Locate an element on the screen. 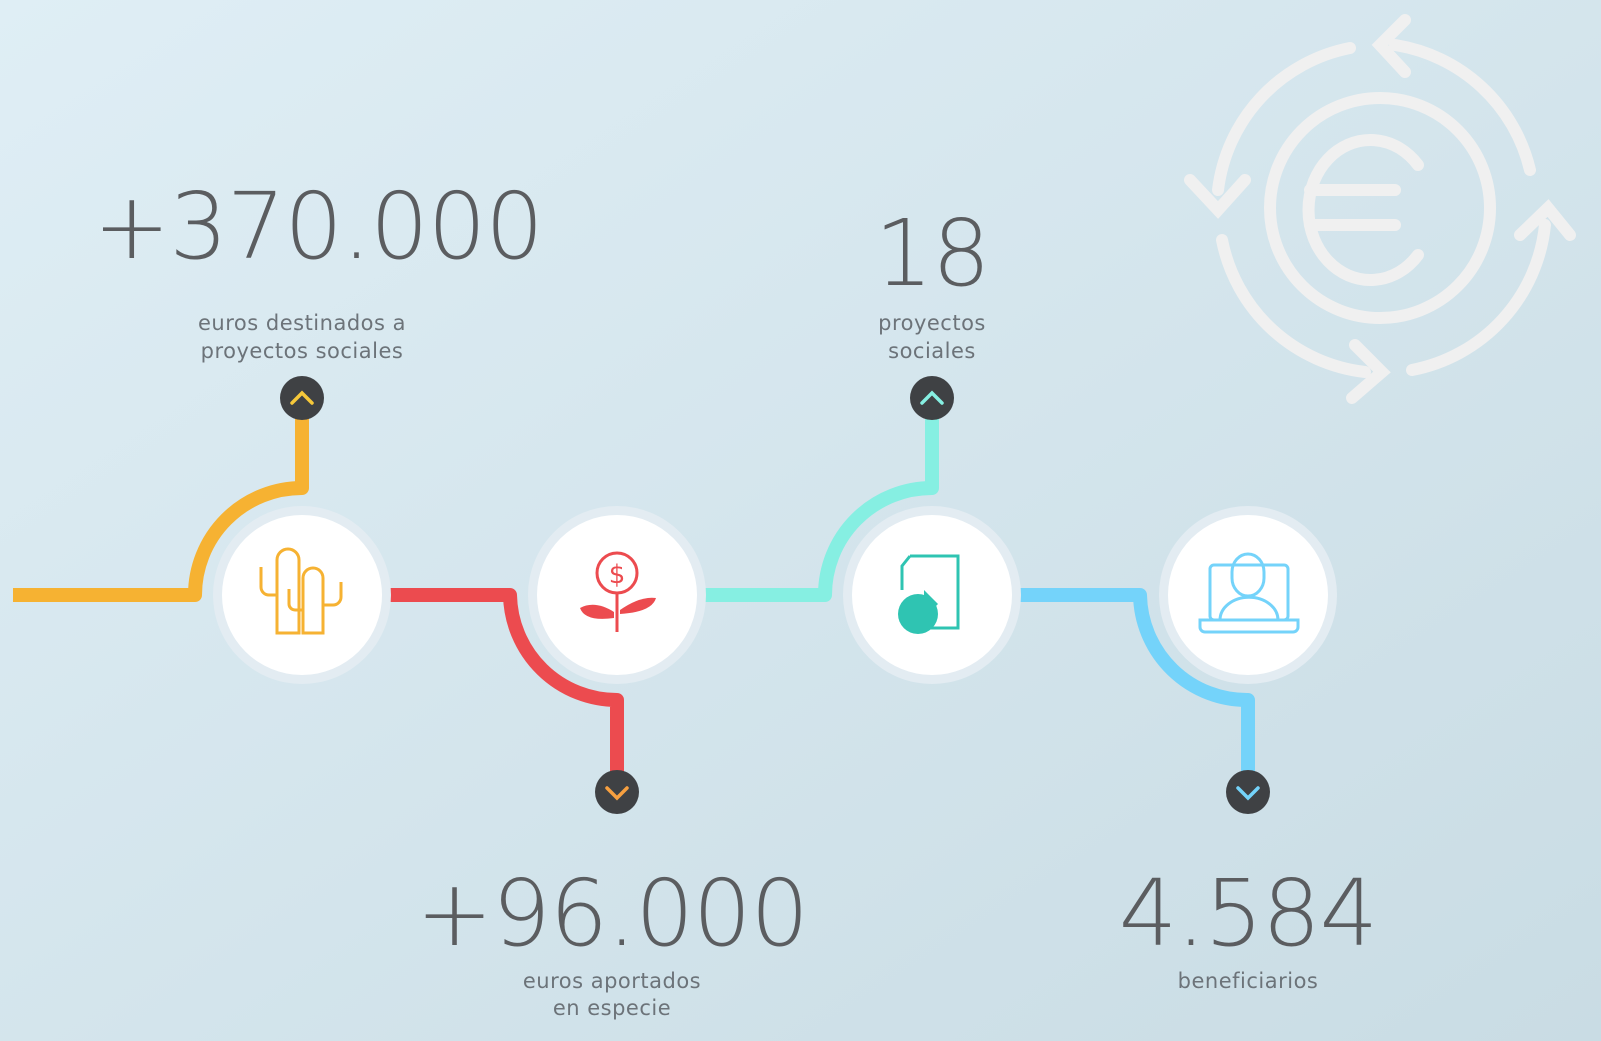  money-plant-icon: $ is located at coordinates (618, 591).